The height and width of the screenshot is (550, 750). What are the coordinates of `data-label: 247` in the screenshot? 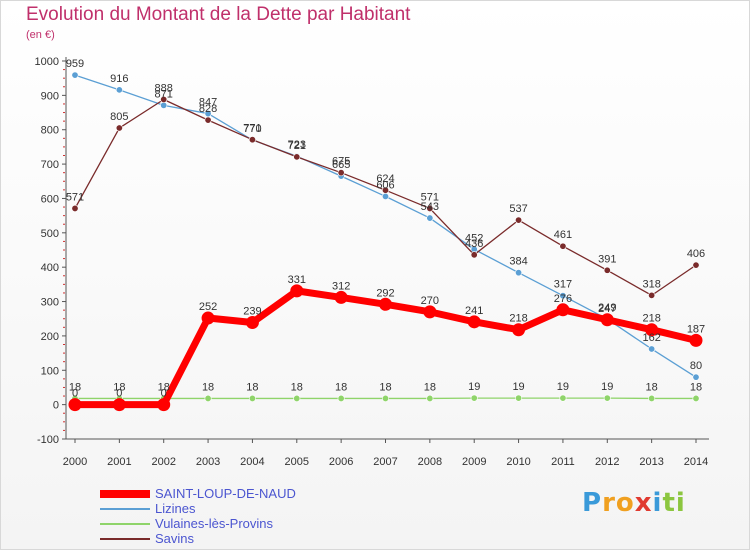 It's located at (607, 309).